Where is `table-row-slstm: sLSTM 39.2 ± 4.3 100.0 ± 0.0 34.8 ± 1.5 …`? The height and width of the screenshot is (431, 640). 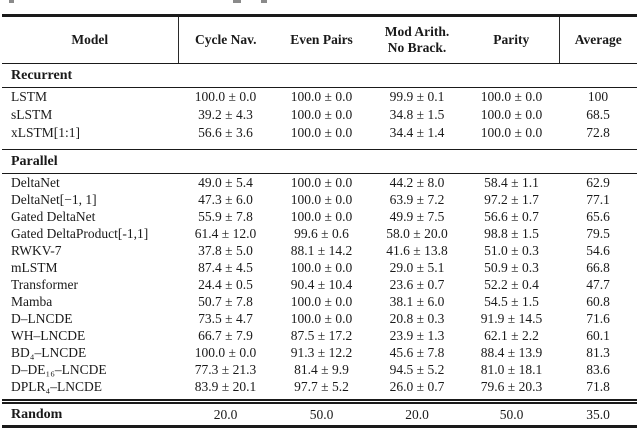 table-row-slstm: sLSTM 39.2 ± 4.3 100.0 ± 0.0 34.8 ± 1.5 … is located at coordinates (319, 115).